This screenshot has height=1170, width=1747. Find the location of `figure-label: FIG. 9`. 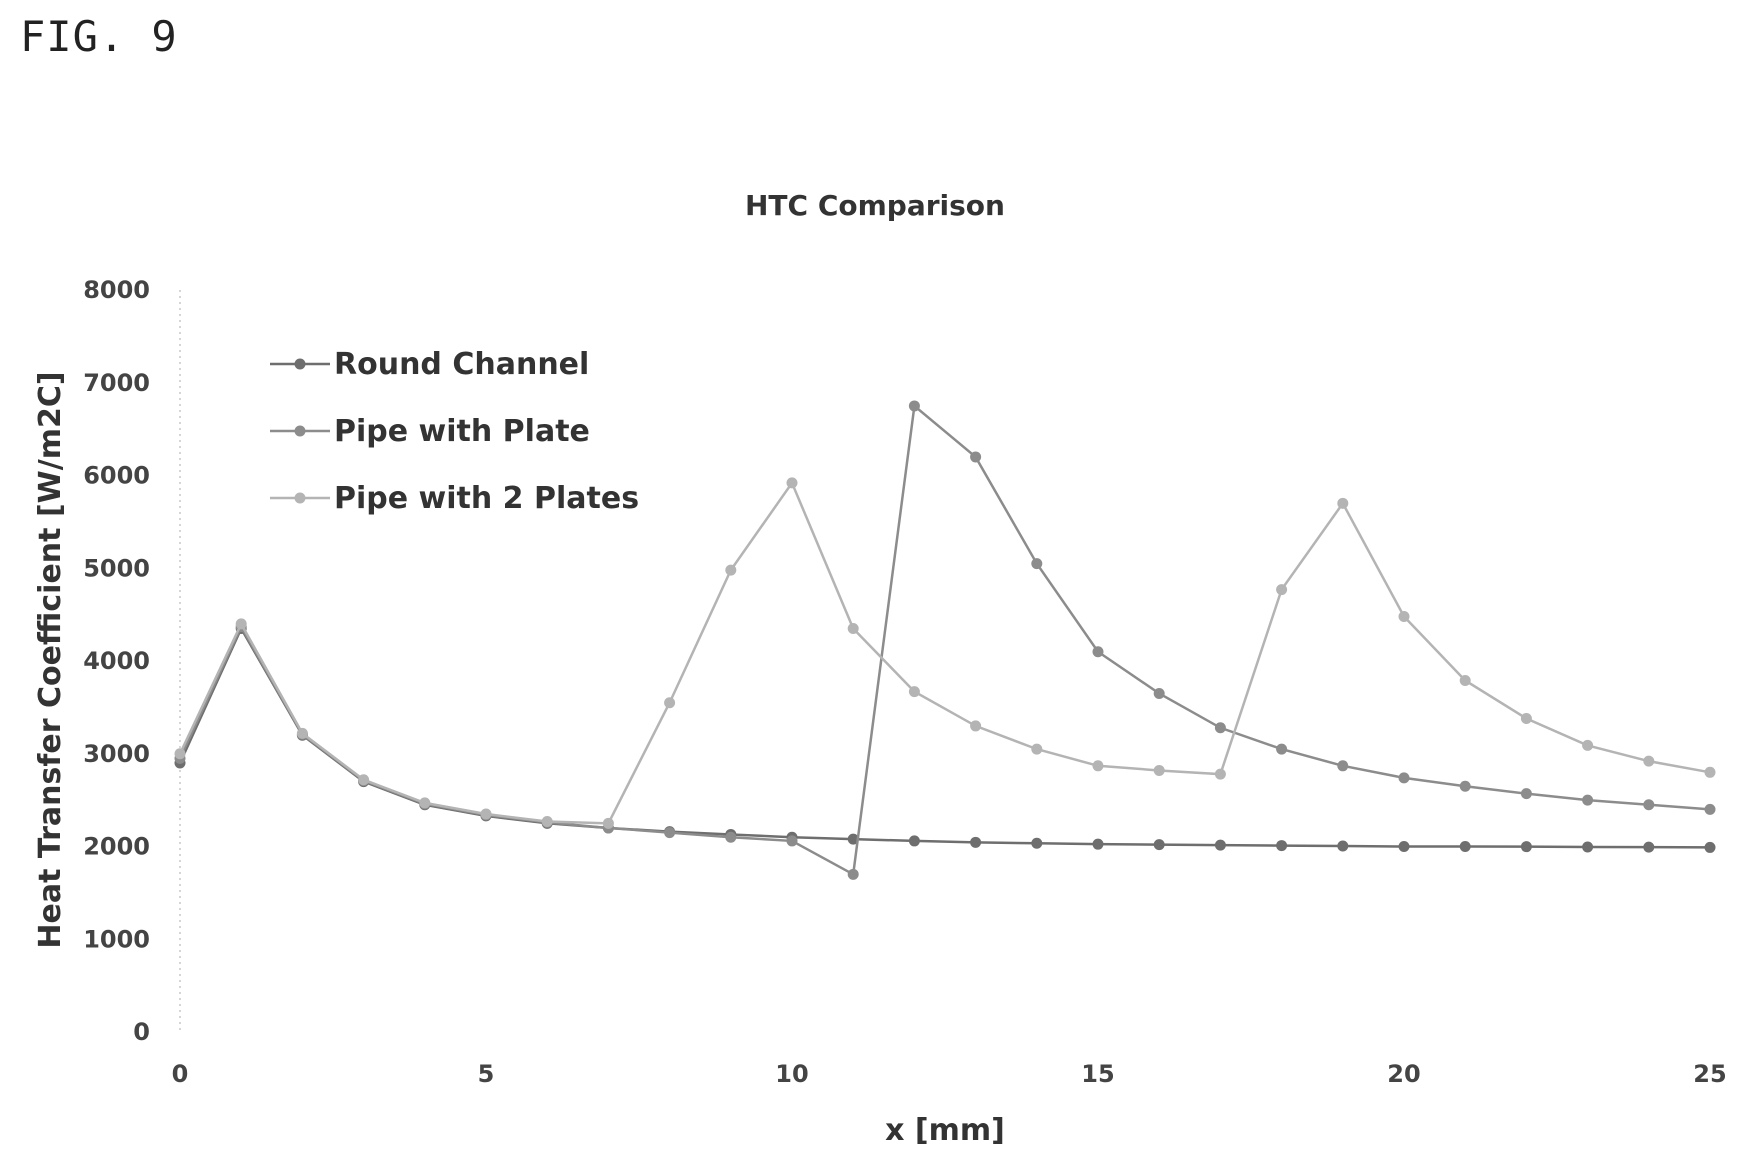

figure-label: FIG. 9 is located at coordinates (99, 36).